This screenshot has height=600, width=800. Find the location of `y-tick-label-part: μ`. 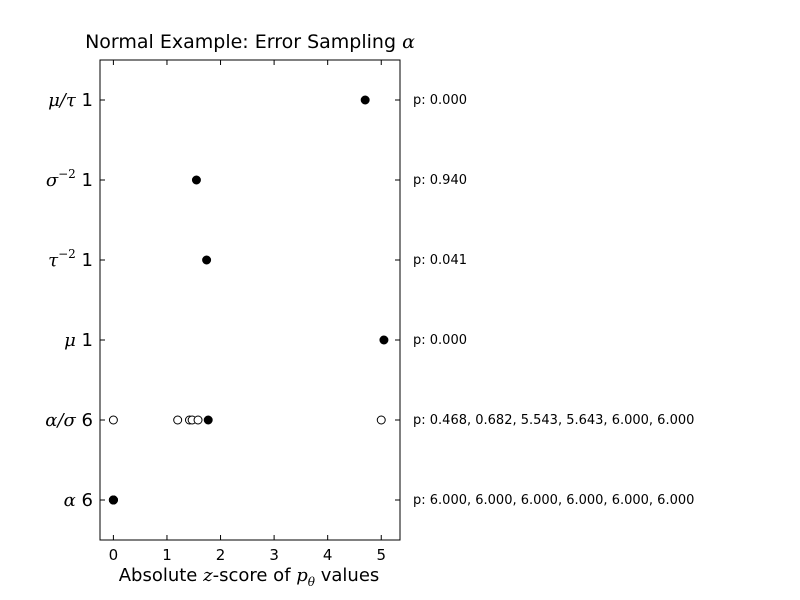

y-tick-label-part: μ is located at coordinates (70, 340).